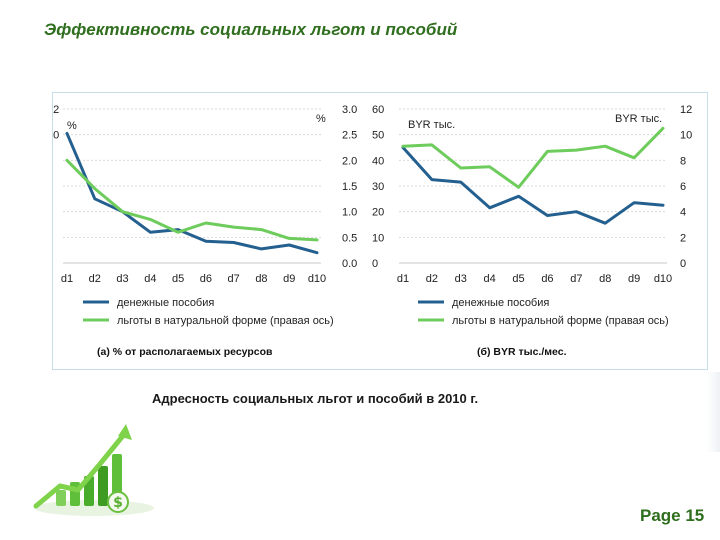 The height and width of the screenshot is (540, 720). Describe the element at coordinates (375, 264) in the screenshot. I see `left-axis-tick-label: 0` at that location.